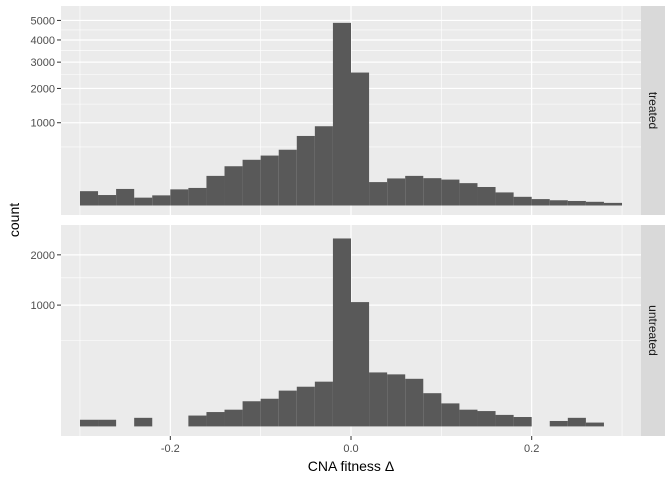 This screenshot has height=480, width=672. Describe the element at coordinates (350, 449) in the screenshot. I see `x-tick-label: 0.0` at that location.